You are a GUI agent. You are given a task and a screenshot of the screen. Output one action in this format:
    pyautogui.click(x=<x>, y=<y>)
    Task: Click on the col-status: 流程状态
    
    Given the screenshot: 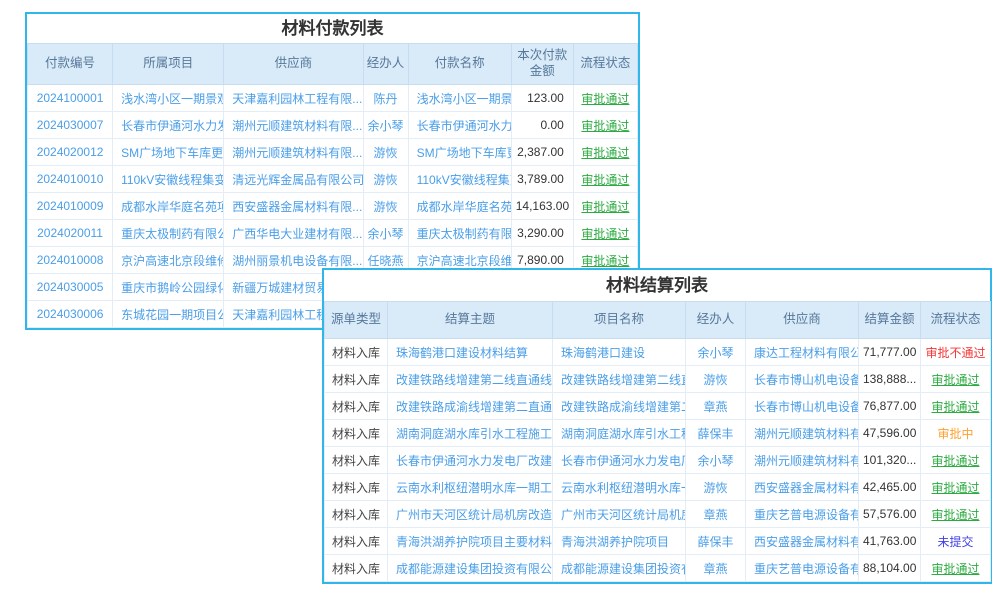 What is the action you would take?
    pyautogui.click(x=605, y=64)
    